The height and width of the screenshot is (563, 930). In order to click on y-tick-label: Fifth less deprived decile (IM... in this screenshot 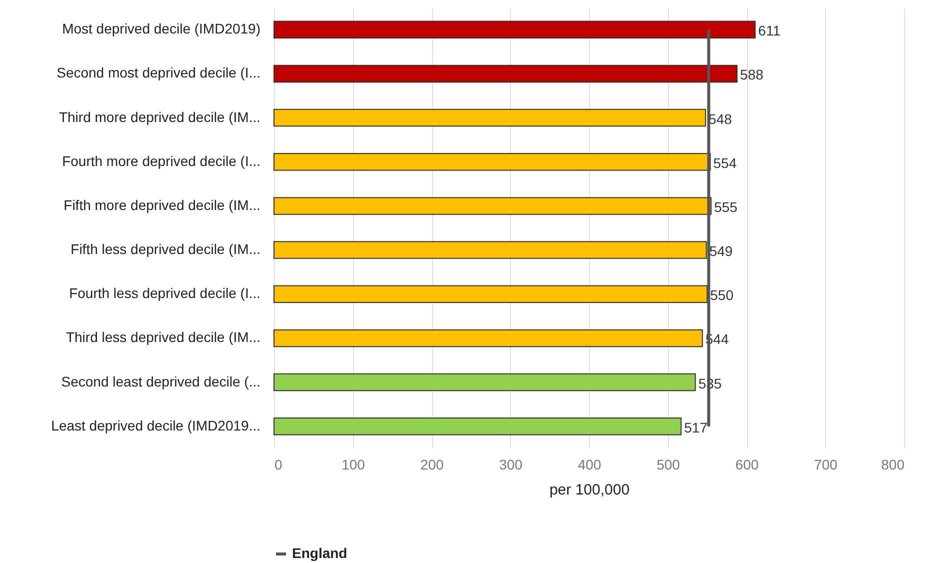, I will do `click(165, 249)`.